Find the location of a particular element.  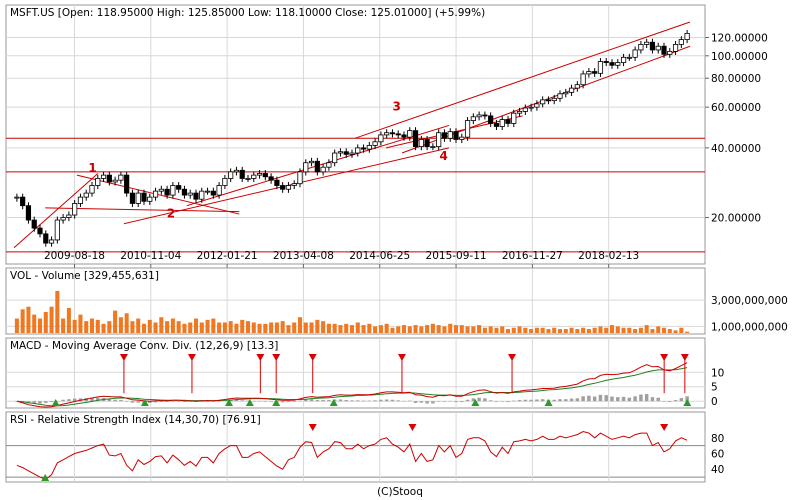

macd-y-axis: 10 5 0 is located at coordinates (717, 387).